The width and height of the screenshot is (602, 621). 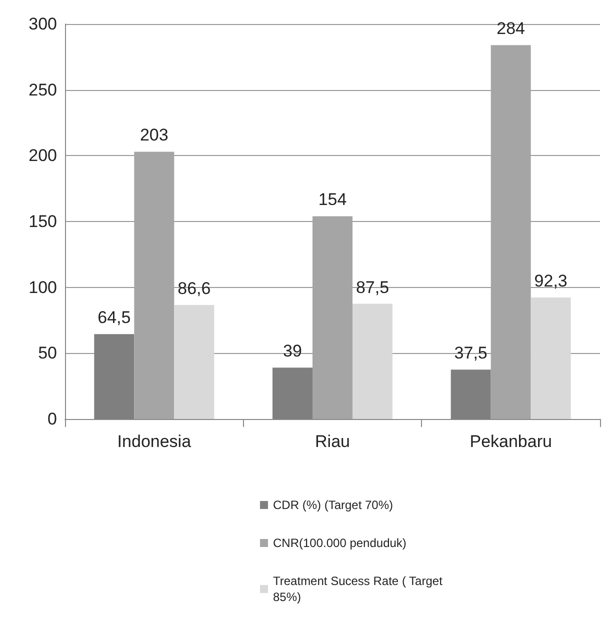 What do you see at coordinates (333, 505) in the screenshot?
I see `legend-label: CDR (%) (Target 70%)` at bounding box center [333, 505].